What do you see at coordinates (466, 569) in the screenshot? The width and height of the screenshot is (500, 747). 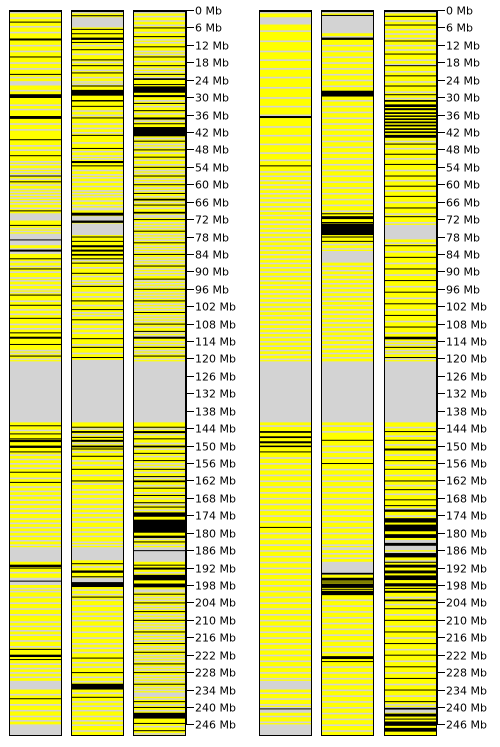 I see `y-tick-label: 192 Mb` at bounding box center [466, 569].